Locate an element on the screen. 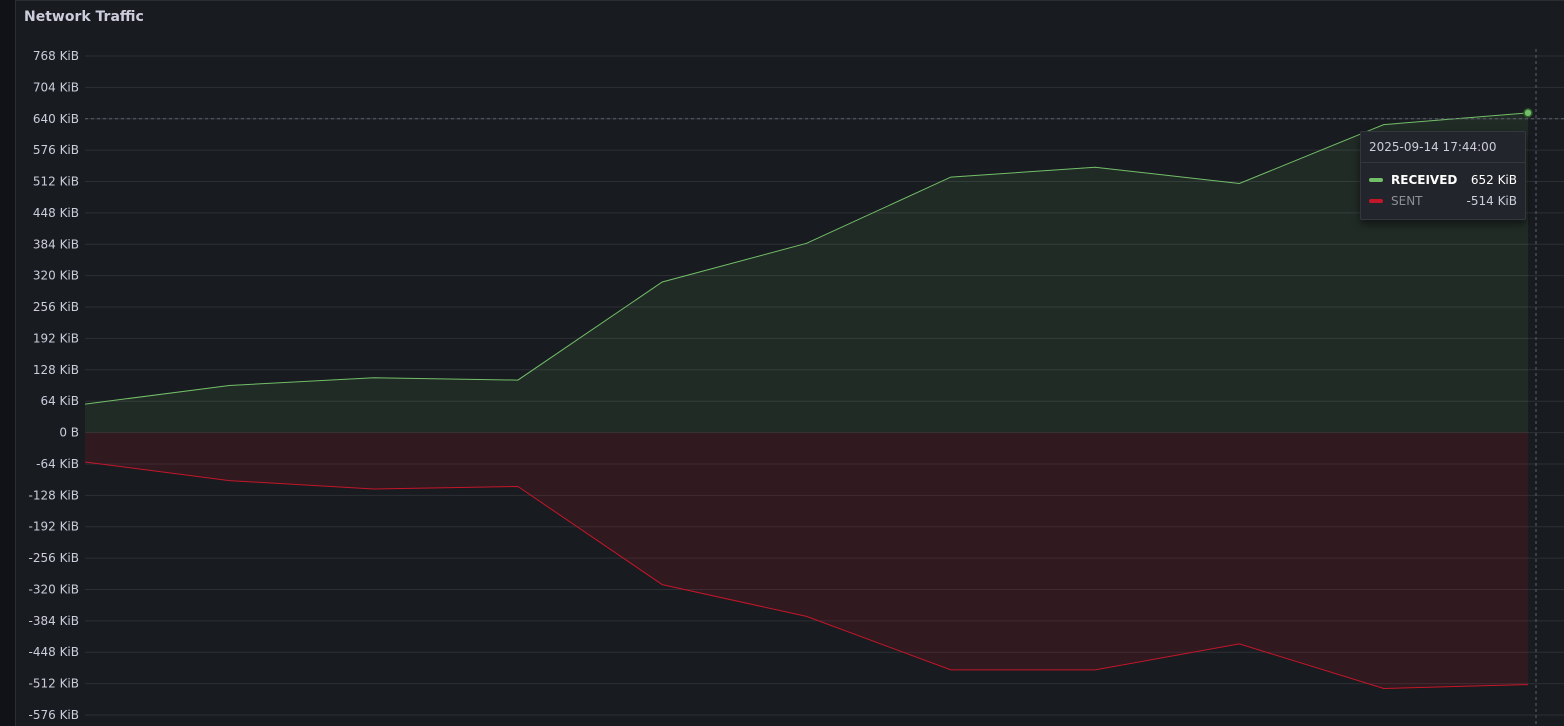 Image resolution: width=1564 pixels, height=726 pixels. y-tick-label: 320 KiB is located at coordinates (56, 276).